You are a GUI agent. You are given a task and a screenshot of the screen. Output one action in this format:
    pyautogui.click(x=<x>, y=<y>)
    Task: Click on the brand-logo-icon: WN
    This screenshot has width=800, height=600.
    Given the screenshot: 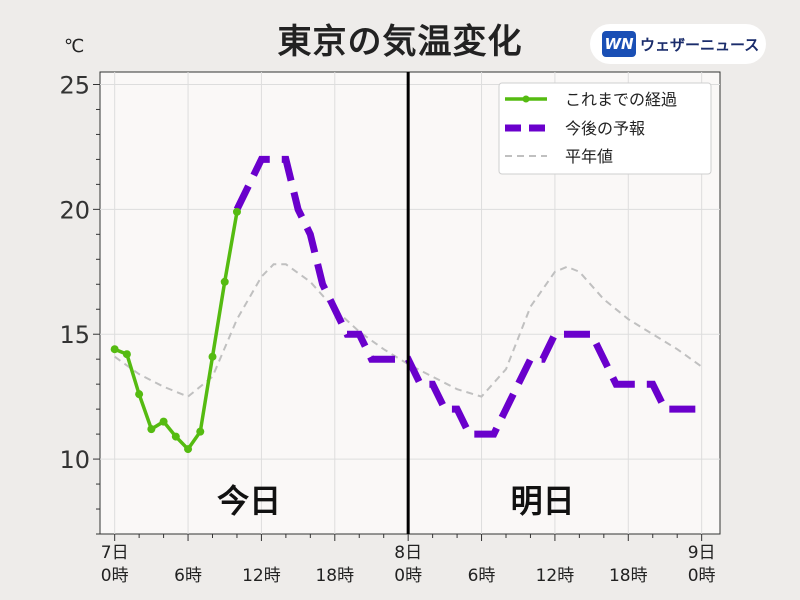 What is the action you would take?
    pyautogui.click(x=619, y=44)
    